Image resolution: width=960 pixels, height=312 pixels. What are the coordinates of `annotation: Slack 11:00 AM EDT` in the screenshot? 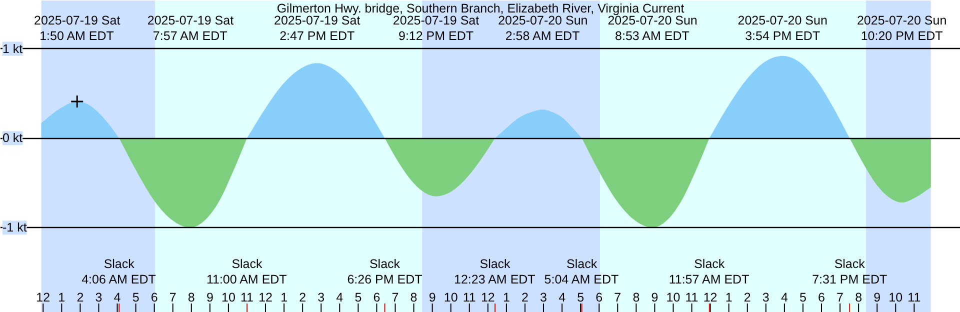 It's located at (247, 271).